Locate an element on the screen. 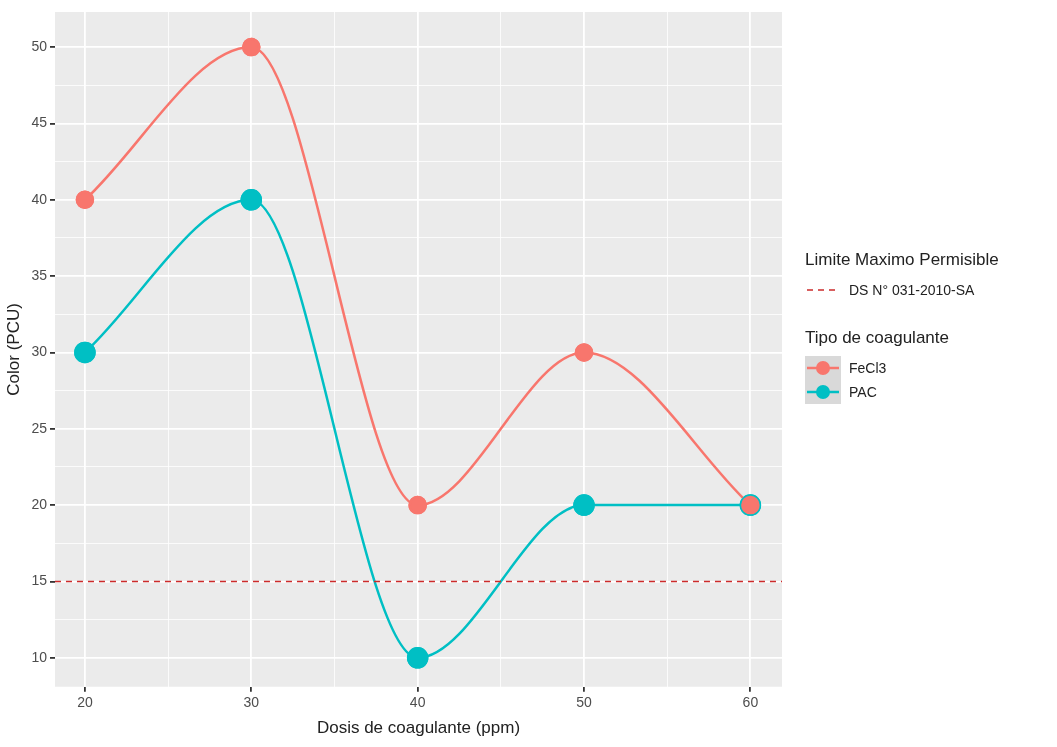 This screenshot has width=1057, height=747. y-tick-label: 30 is located at coordinates (39, 351).